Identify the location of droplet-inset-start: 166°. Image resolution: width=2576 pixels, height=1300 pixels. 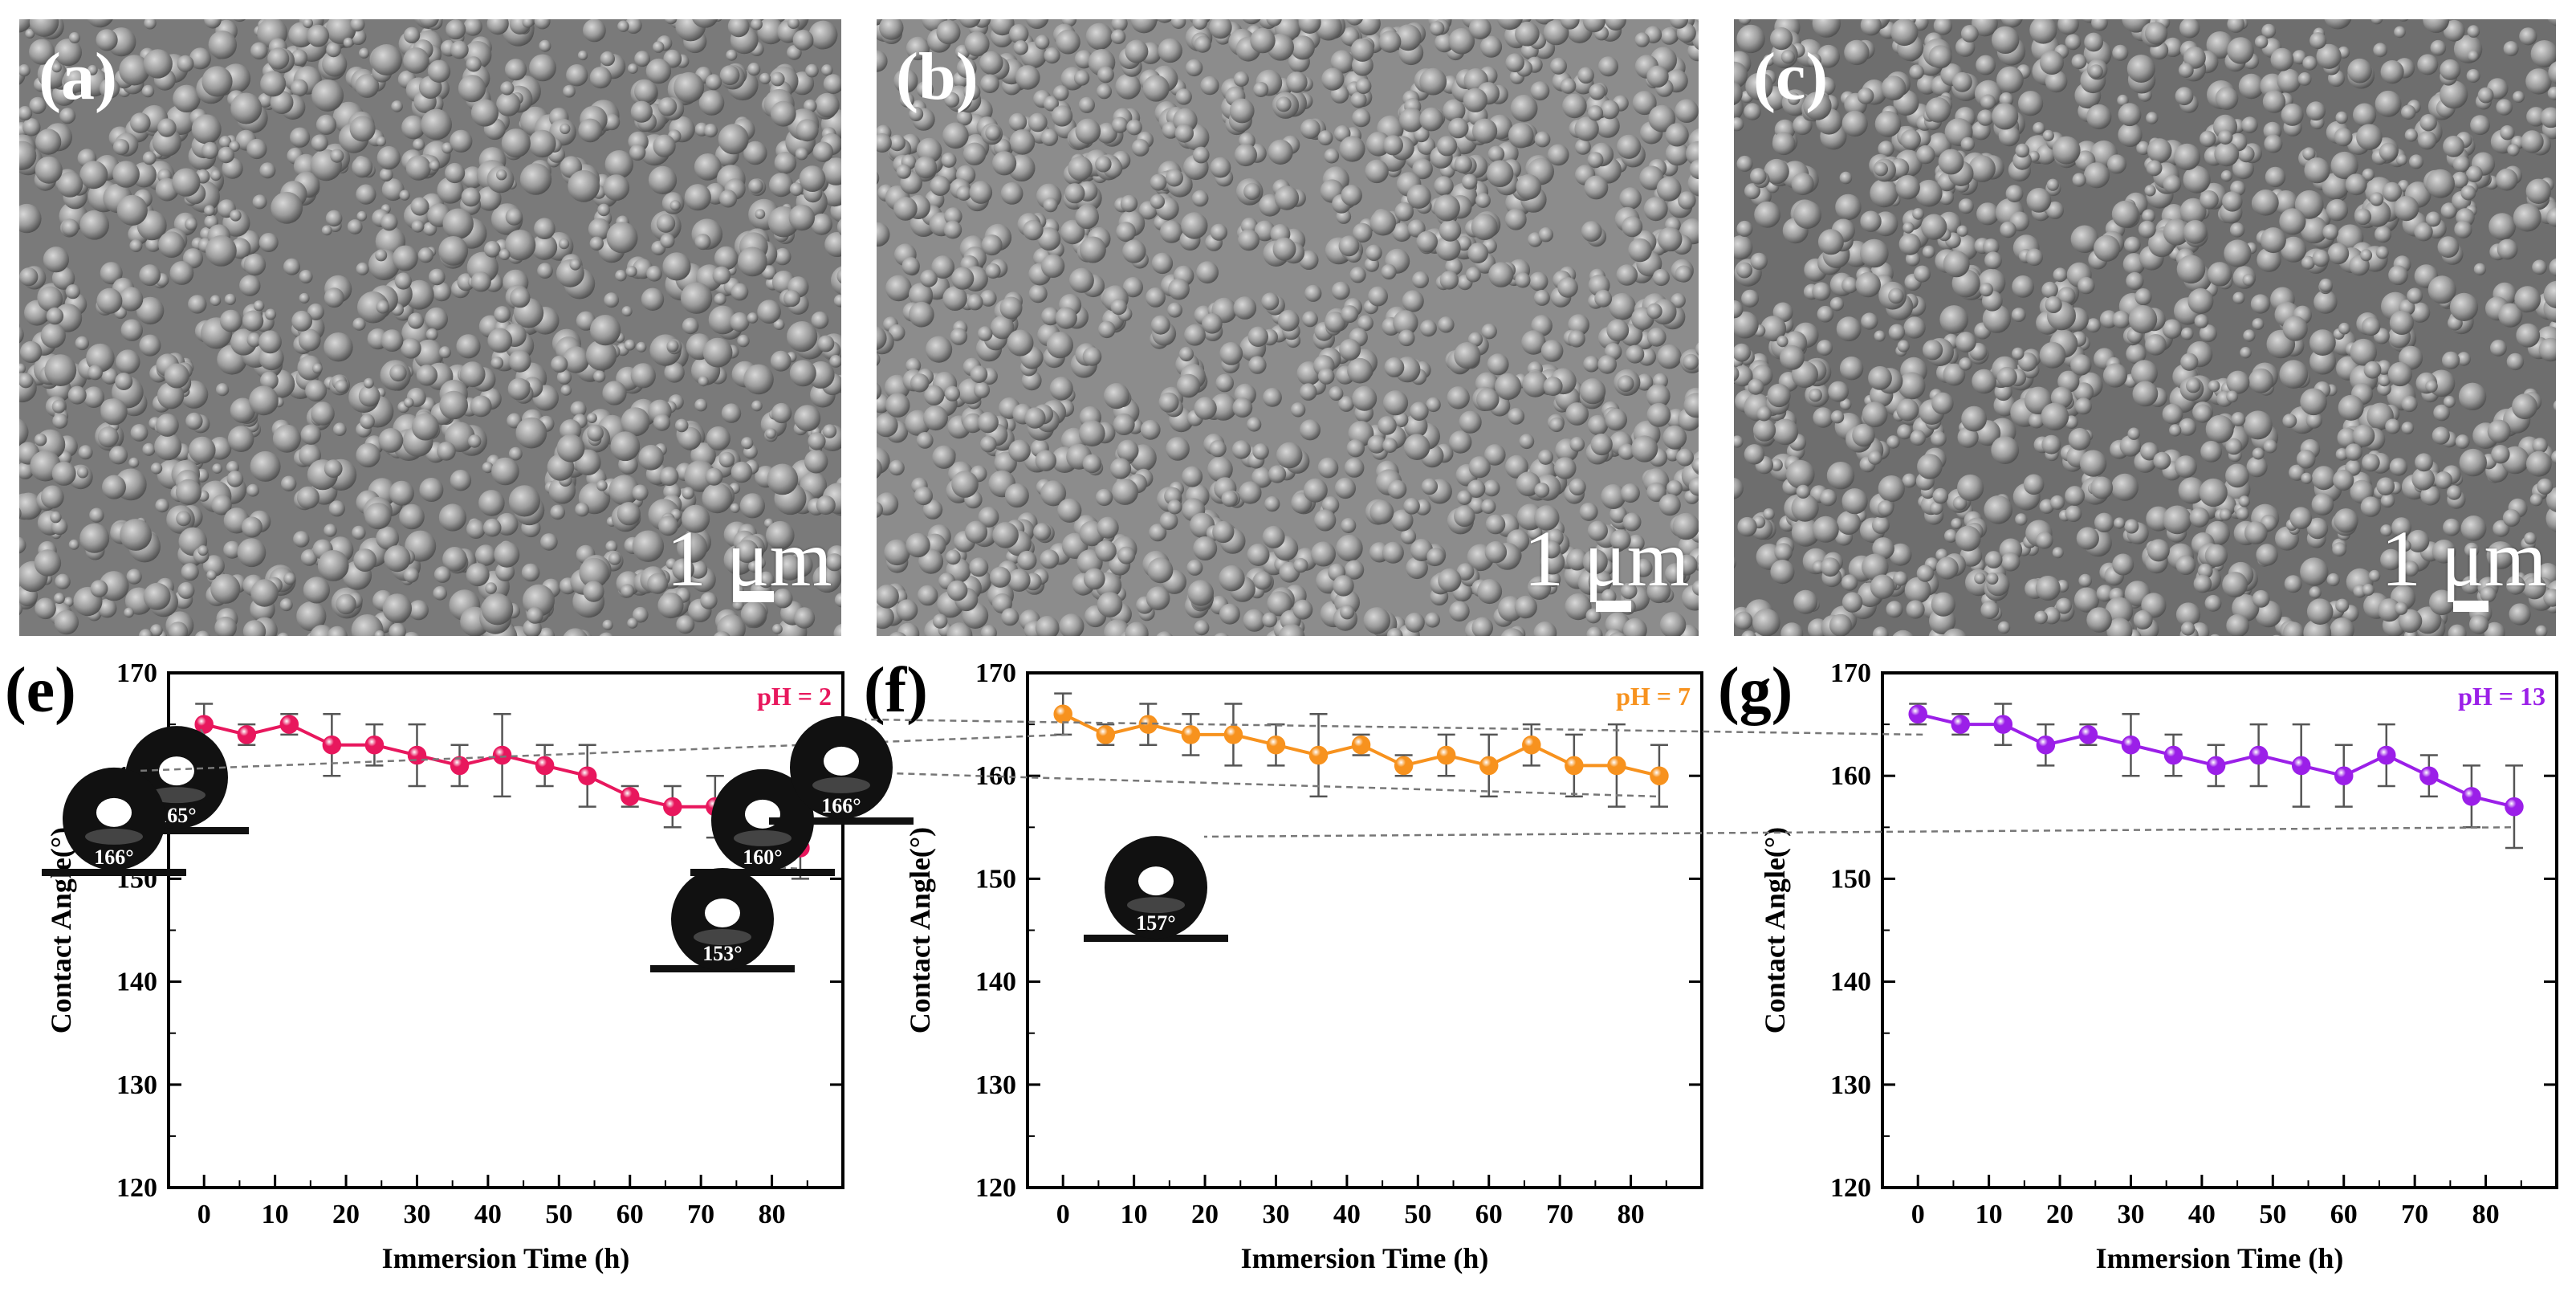
(114, 821).